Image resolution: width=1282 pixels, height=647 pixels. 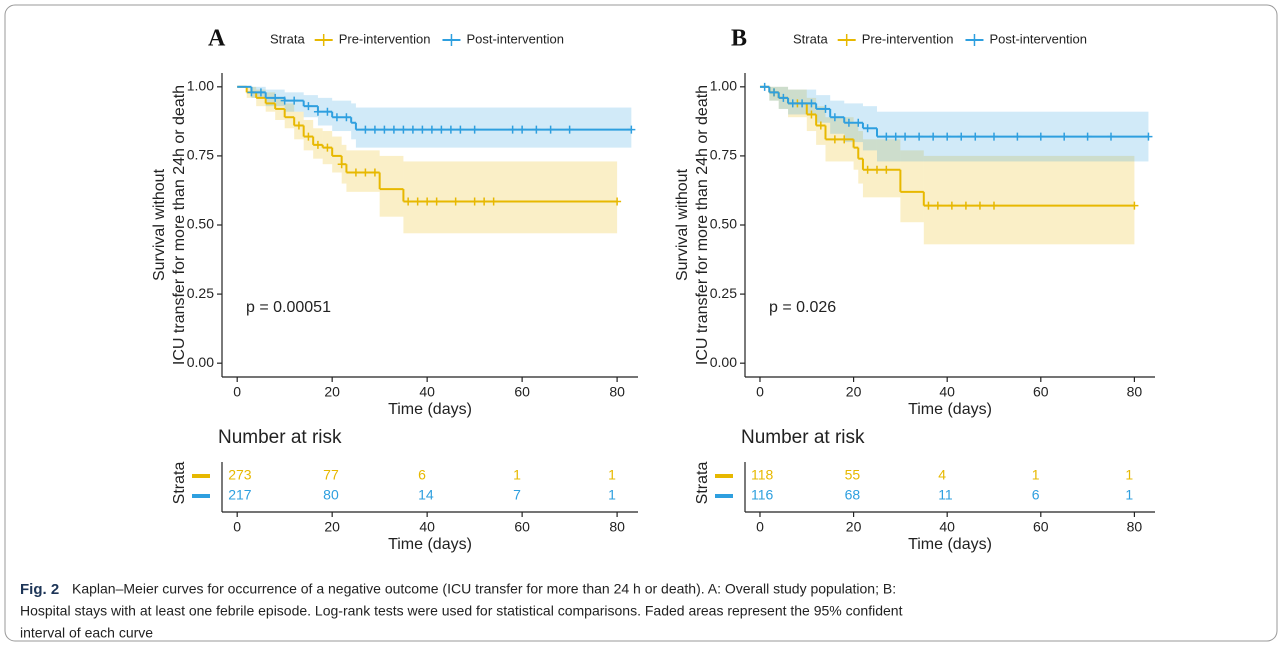 What do you see at coordinates (517, 495) in the screenshot?
I see `risk-count: 7` at bounding box center [517, 495].